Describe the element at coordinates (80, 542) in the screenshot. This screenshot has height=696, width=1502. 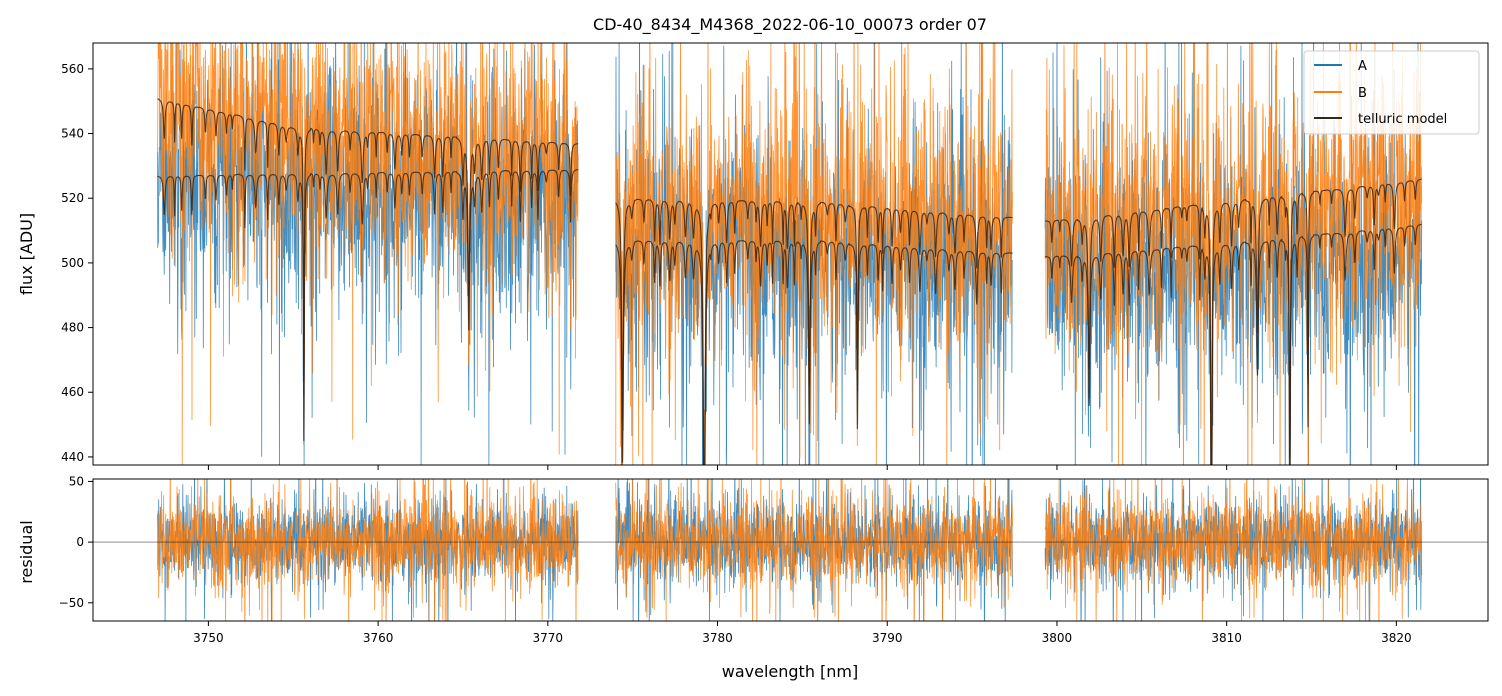
I see `y-tick-label-0: 0` at that location.